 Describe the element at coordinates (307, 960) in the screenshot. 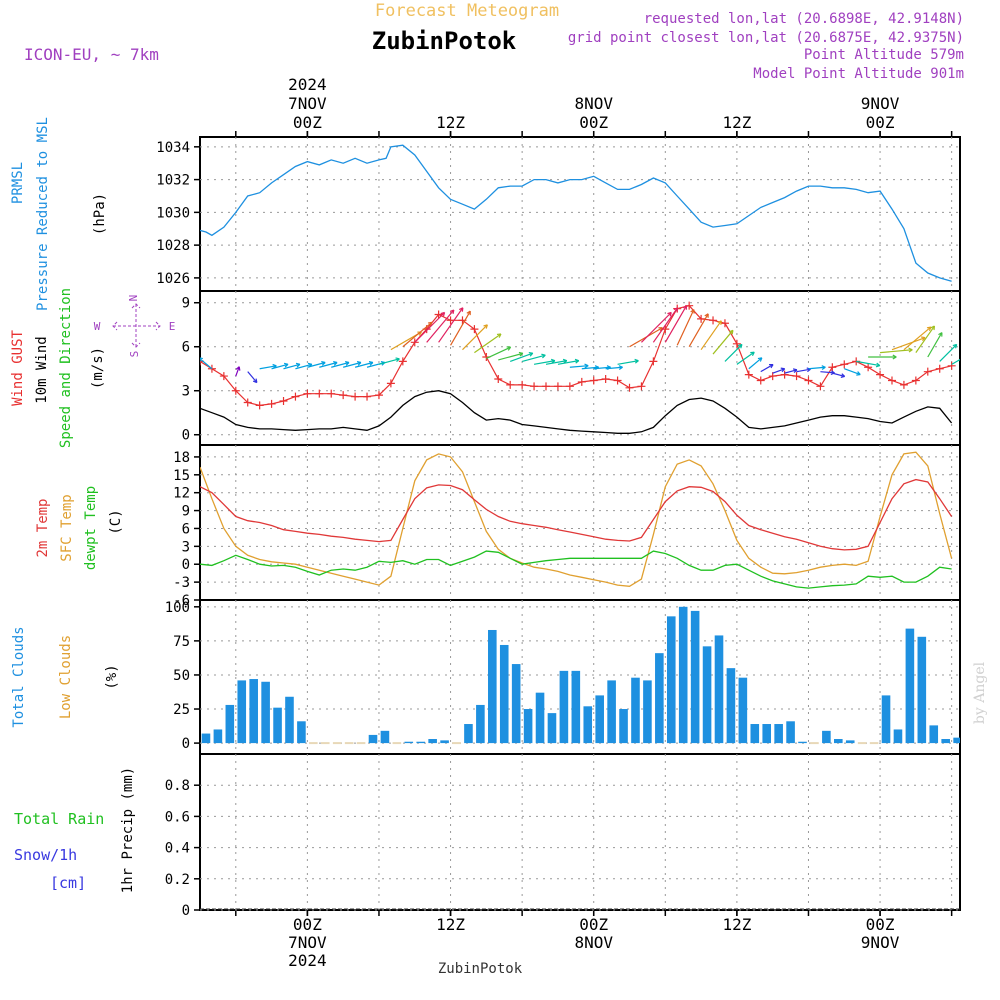

I see `bottom-time-label: 2024` at that location.